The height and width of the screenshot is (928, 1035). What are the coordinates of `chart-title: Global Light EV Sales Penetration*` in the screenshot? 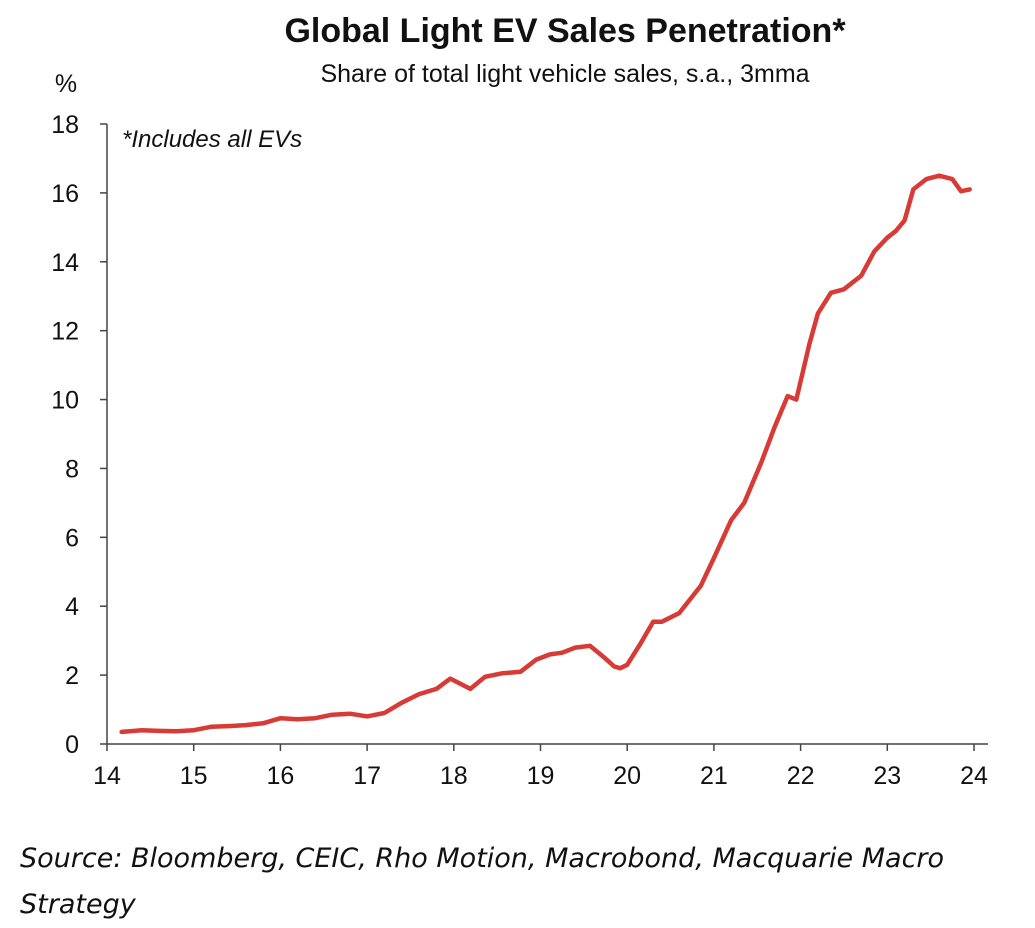 It's located at (565, 31).